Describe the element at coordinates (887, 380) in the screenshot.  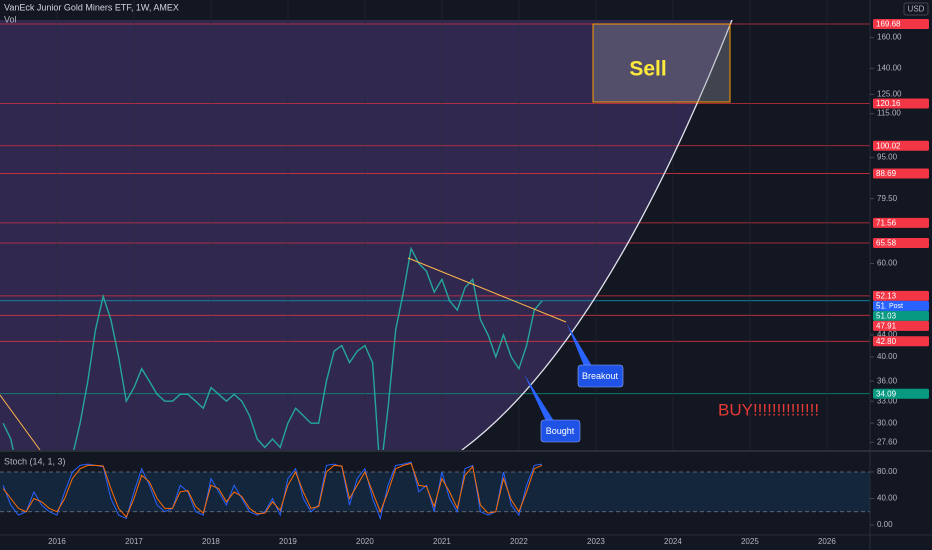
I see `y-tick-label: 36.00` at that location.